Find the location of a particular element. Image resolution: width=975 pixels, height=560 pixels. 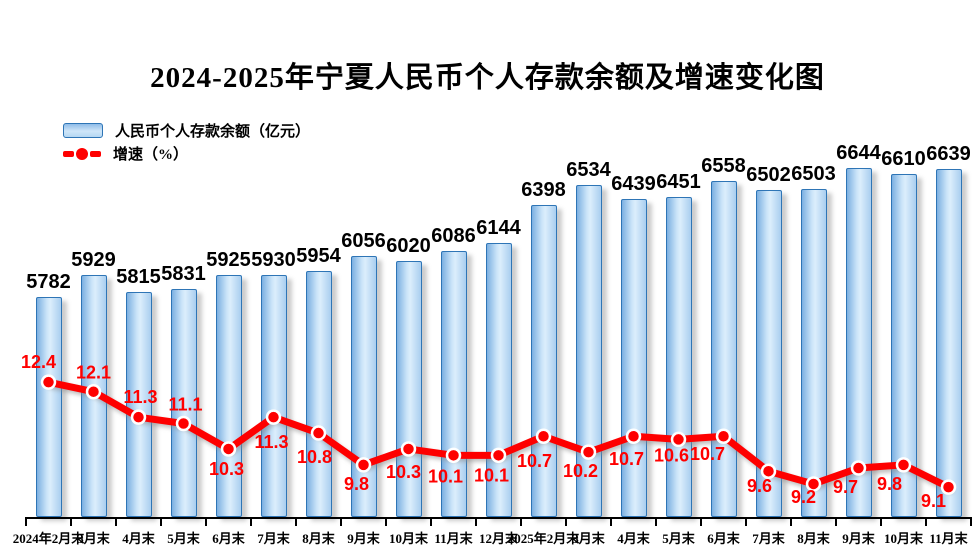

bar-value-label: 5782 is located at coordinates (48, 281).